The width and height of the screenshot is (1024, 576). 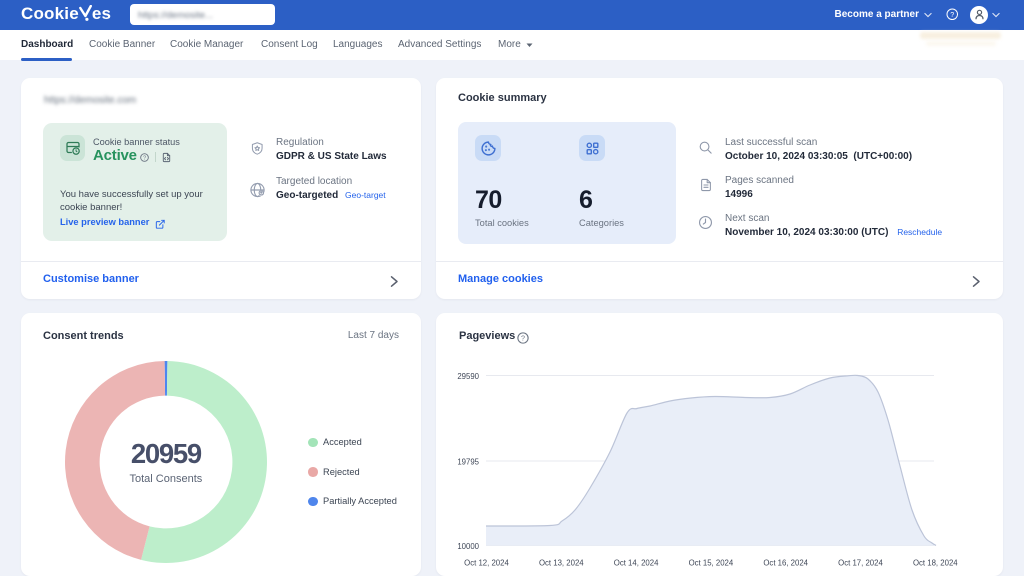 What do you see at coordinates (785, 563) in the screenshot?
I see `svg-text: Oct 16, 2024` at bounding box center [785, 563].